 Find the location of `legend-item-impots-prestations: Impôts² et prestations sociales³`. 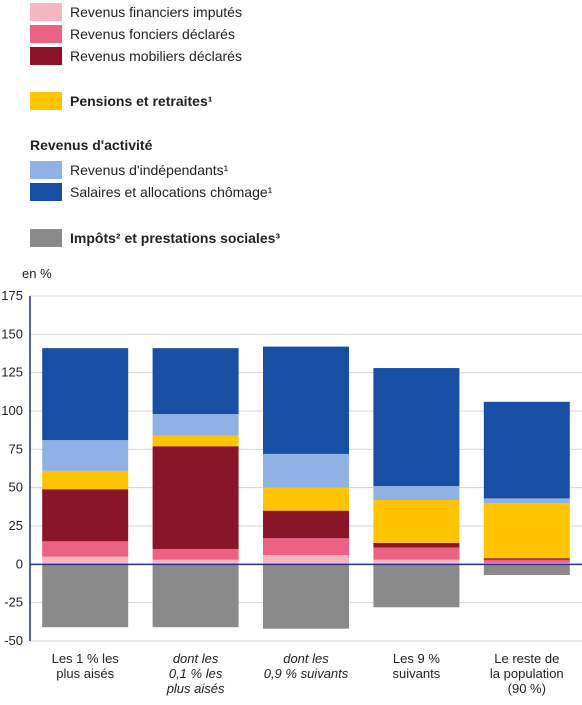

legend-item-impots-prestations: Impôts² et prestations sociales³ is located at coordinates (155, 238).